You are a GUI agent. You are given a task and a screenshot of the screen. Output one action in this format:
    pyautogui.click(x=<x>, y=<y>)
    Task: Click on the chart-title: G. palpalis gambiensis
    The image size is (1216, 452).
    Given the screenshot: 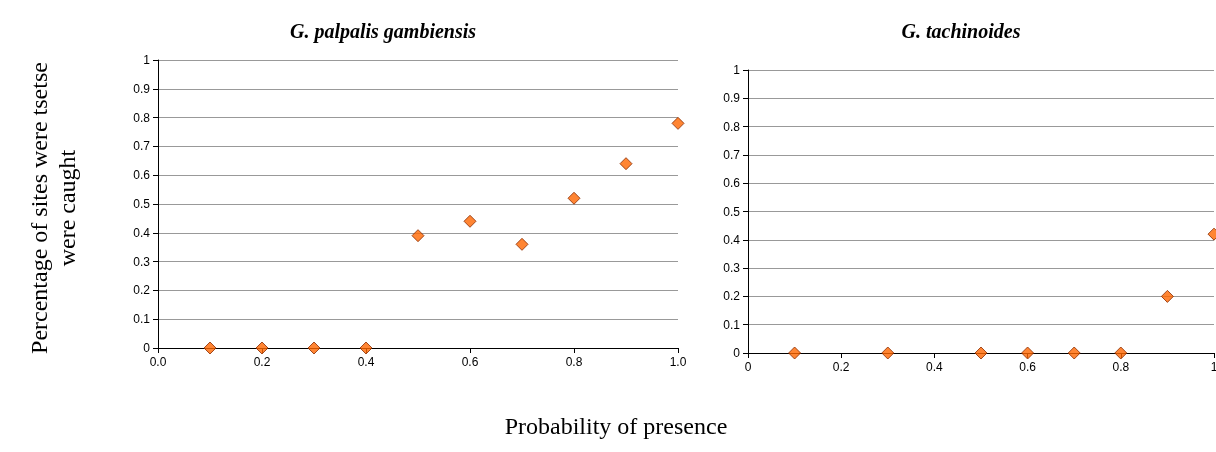 What is the action you would take?
    pyautogui.click(x=383, y=31)
    